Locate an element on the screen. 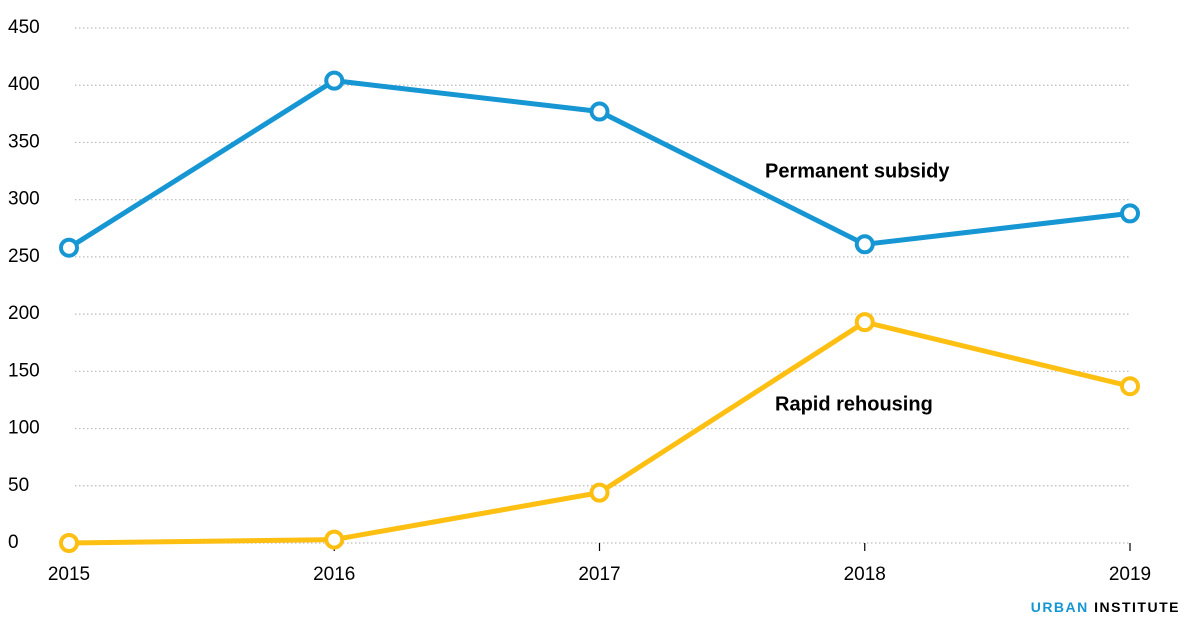 The height and width of the screenshot is (617, 1187). x-tick-label: 2019 is located at coordinates (1130, 574).